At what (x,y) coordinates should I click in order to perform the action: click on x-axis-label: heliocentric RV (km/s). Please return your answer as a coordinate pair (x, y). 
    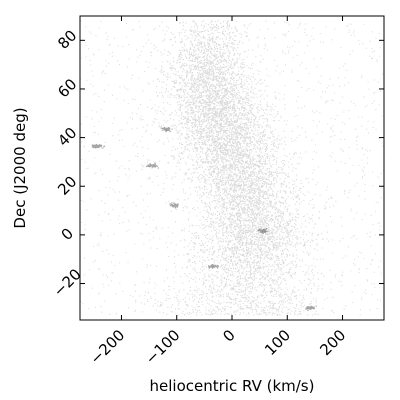
    Looking at the image, I should click on (232, 386).